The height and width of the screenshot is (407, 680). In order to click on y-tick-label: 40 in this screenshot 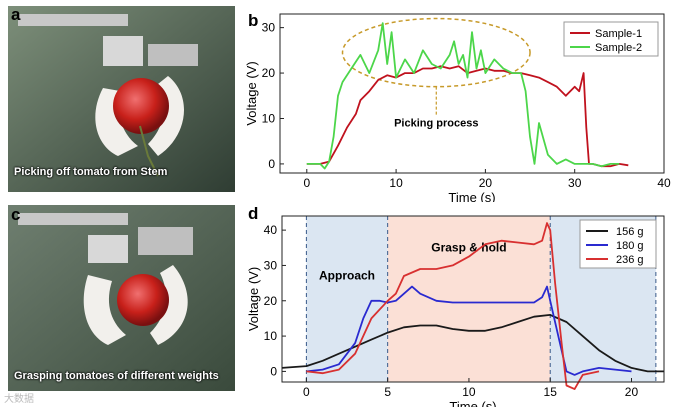, I will do `click(271, 230)`.